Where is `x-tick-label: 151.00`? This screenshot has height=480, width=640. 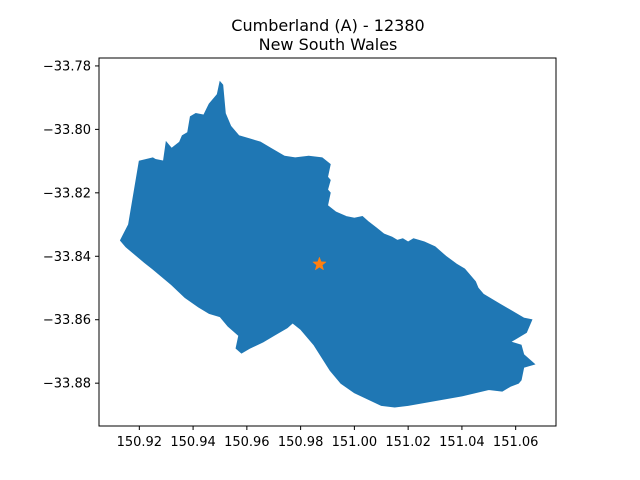
x-tick-label: 151.00 is located at coordinates (355, 442).